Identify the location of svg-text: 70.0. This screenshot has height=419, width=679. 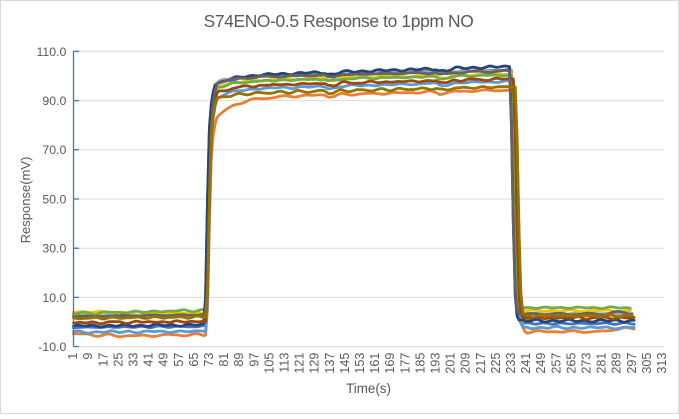
(54, 150).